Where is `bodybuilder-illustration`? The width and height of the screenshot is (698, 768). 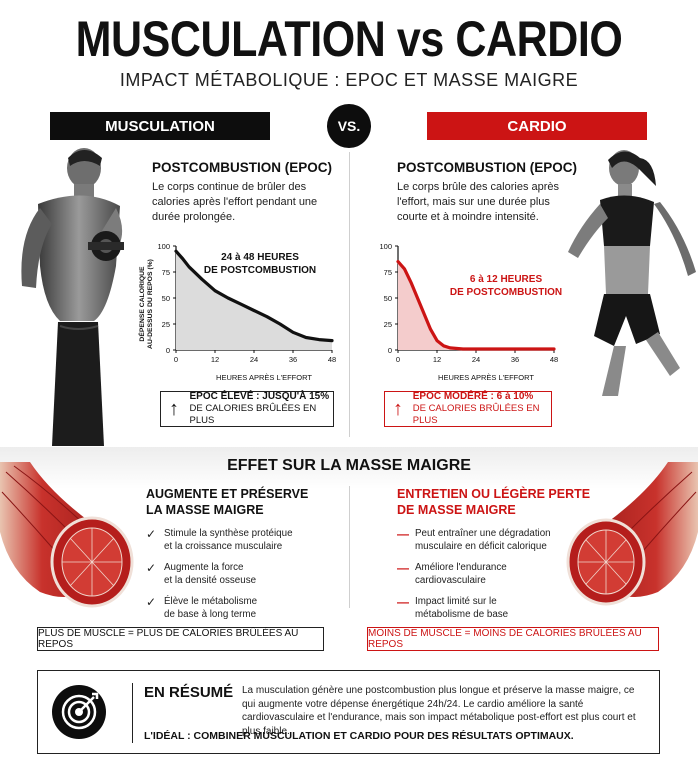
bodybuilder-illustration is located at coordinates (72, 297).